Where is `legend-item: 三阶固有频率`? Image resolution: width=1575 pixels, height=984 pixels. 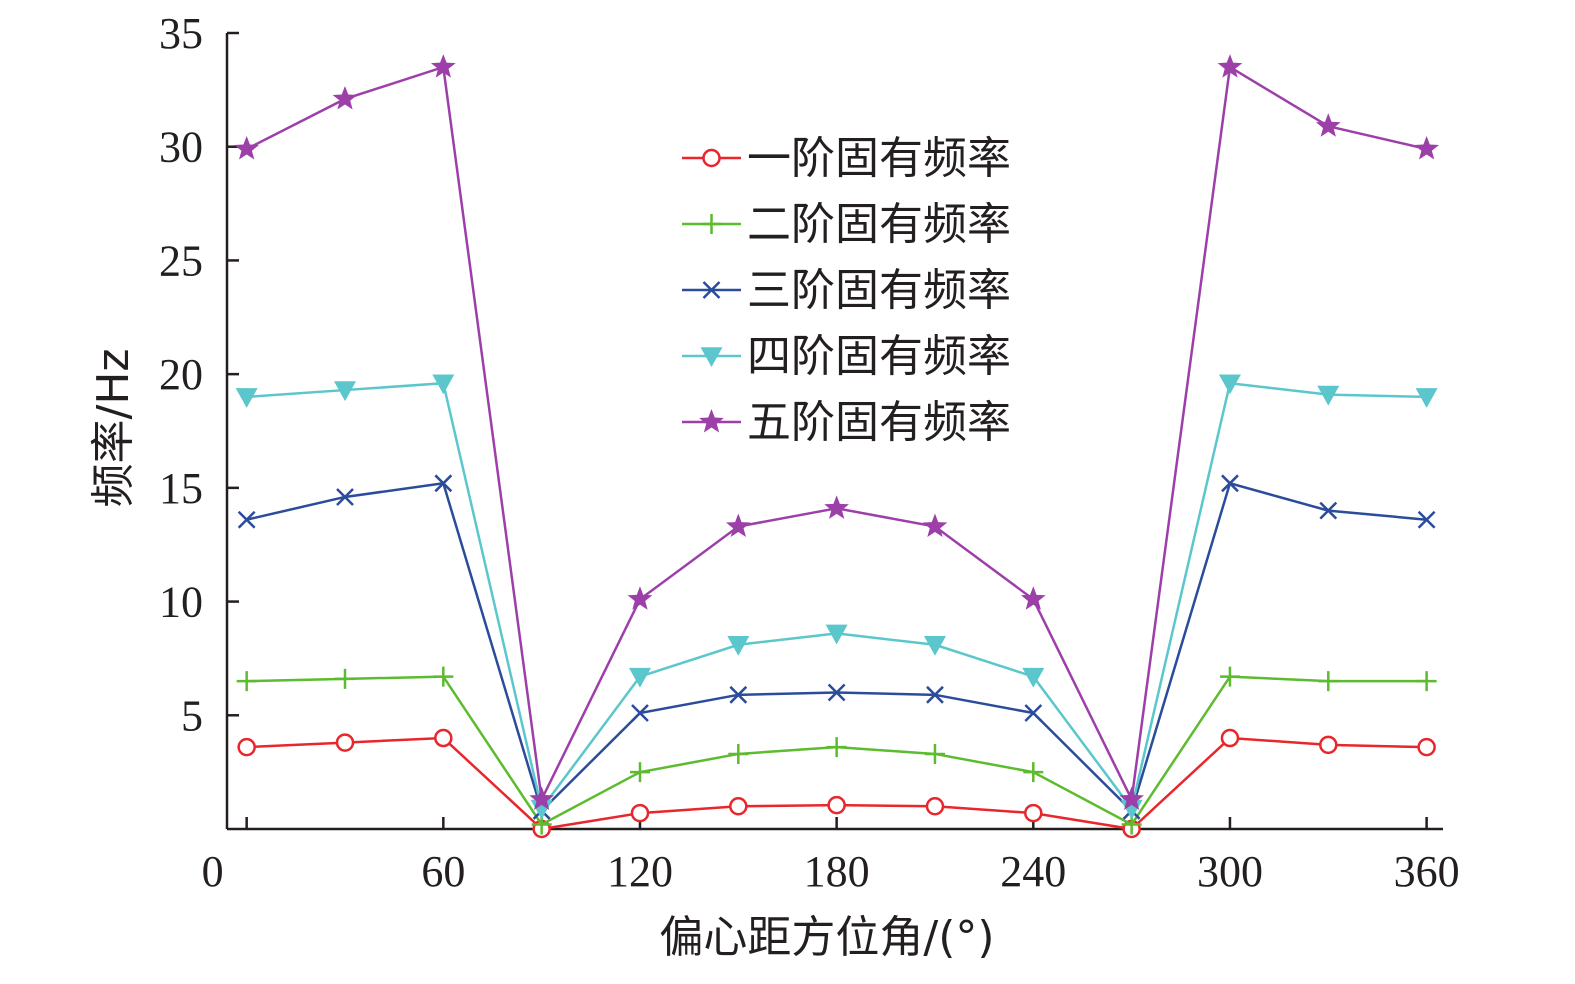 legend-item: 三阶固有频率 is located at coordinates (846, 290).